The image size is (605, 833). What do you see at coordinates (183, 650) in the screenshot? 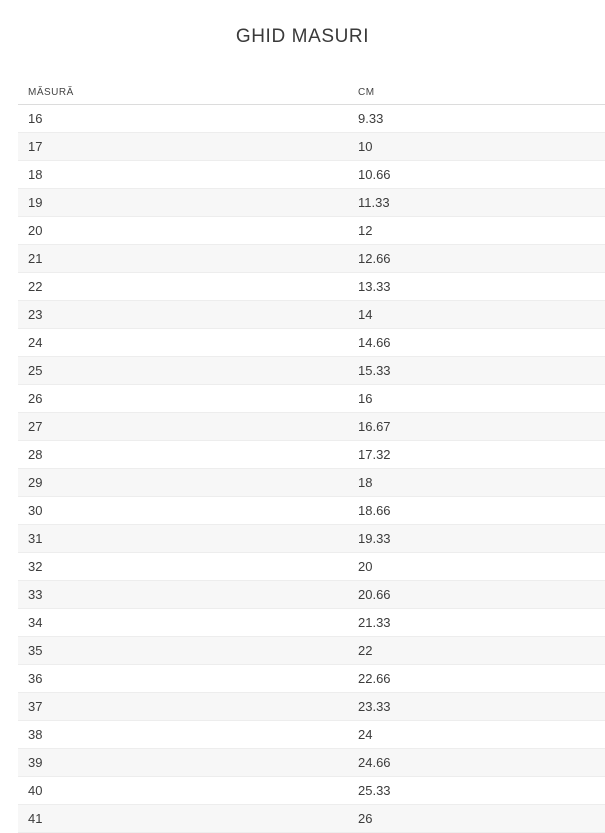
I see `cell-size: 35` at bounding box center [183, 650].